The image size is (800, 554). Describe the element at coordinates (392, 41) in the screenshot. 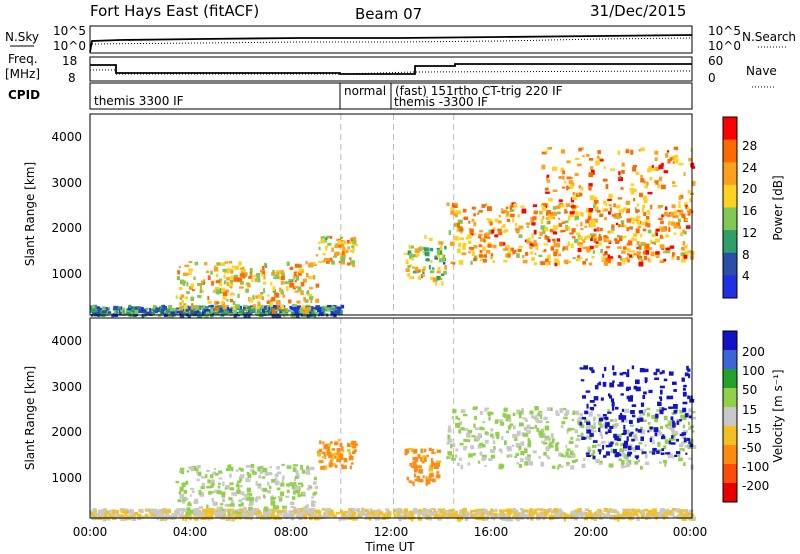

I see `nsearch-line` at that location.